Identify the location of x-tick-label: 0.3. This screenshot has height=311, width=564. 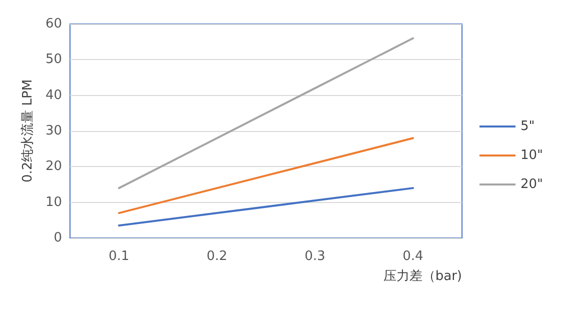
(315, 256).